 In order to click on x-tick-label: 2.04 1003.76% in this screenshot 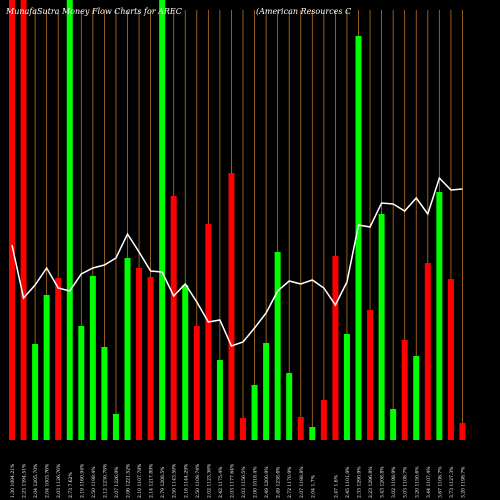, I will do `click(48, 480)`.